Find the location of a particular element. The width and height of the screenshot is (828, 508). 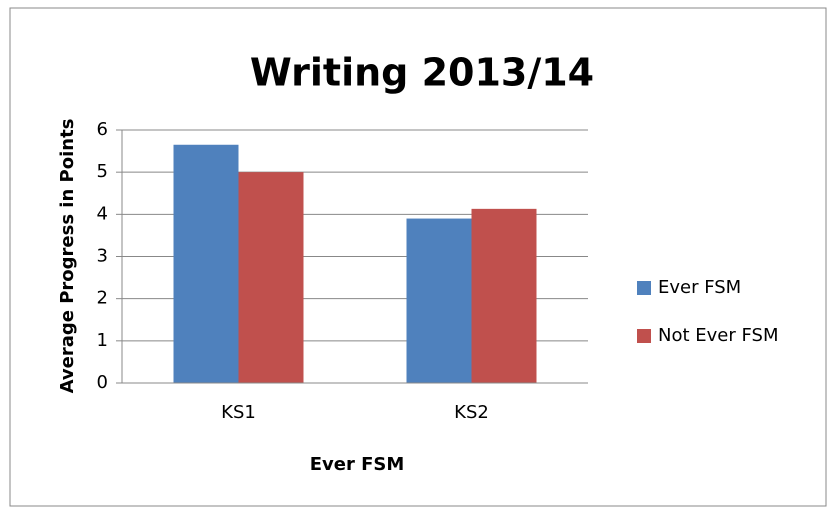

y-tick-label: 0 is located at coordinates (102, 382).